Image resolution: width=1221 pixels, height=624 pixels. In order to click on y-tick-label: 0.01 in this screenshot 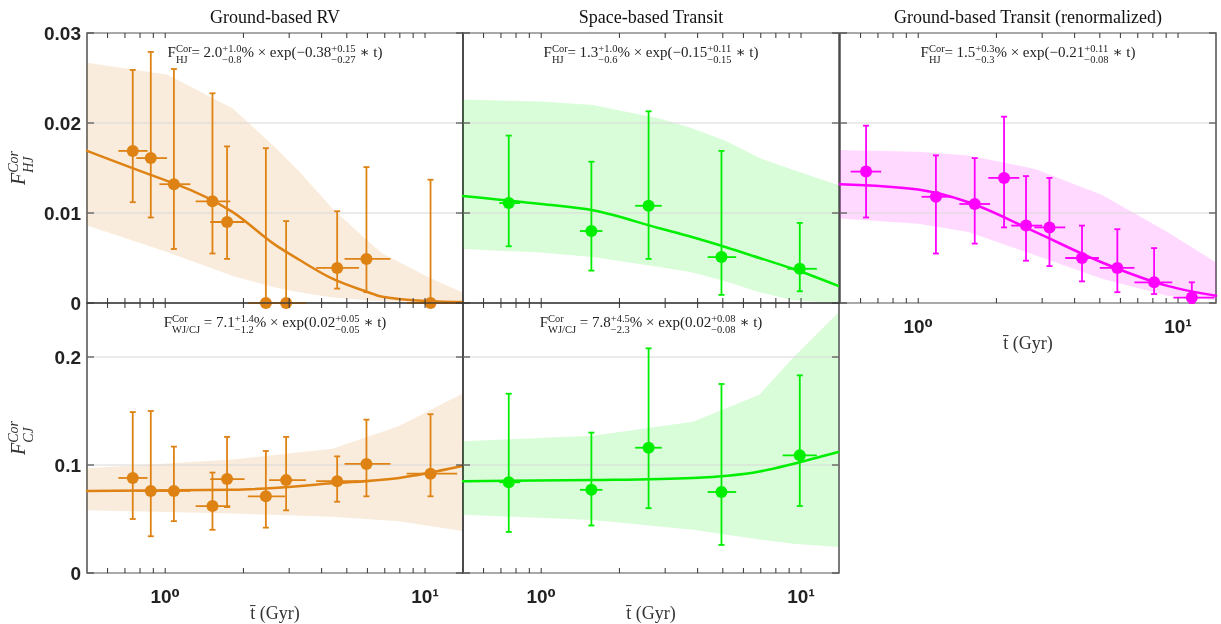, I will do `click(63, 213)`.